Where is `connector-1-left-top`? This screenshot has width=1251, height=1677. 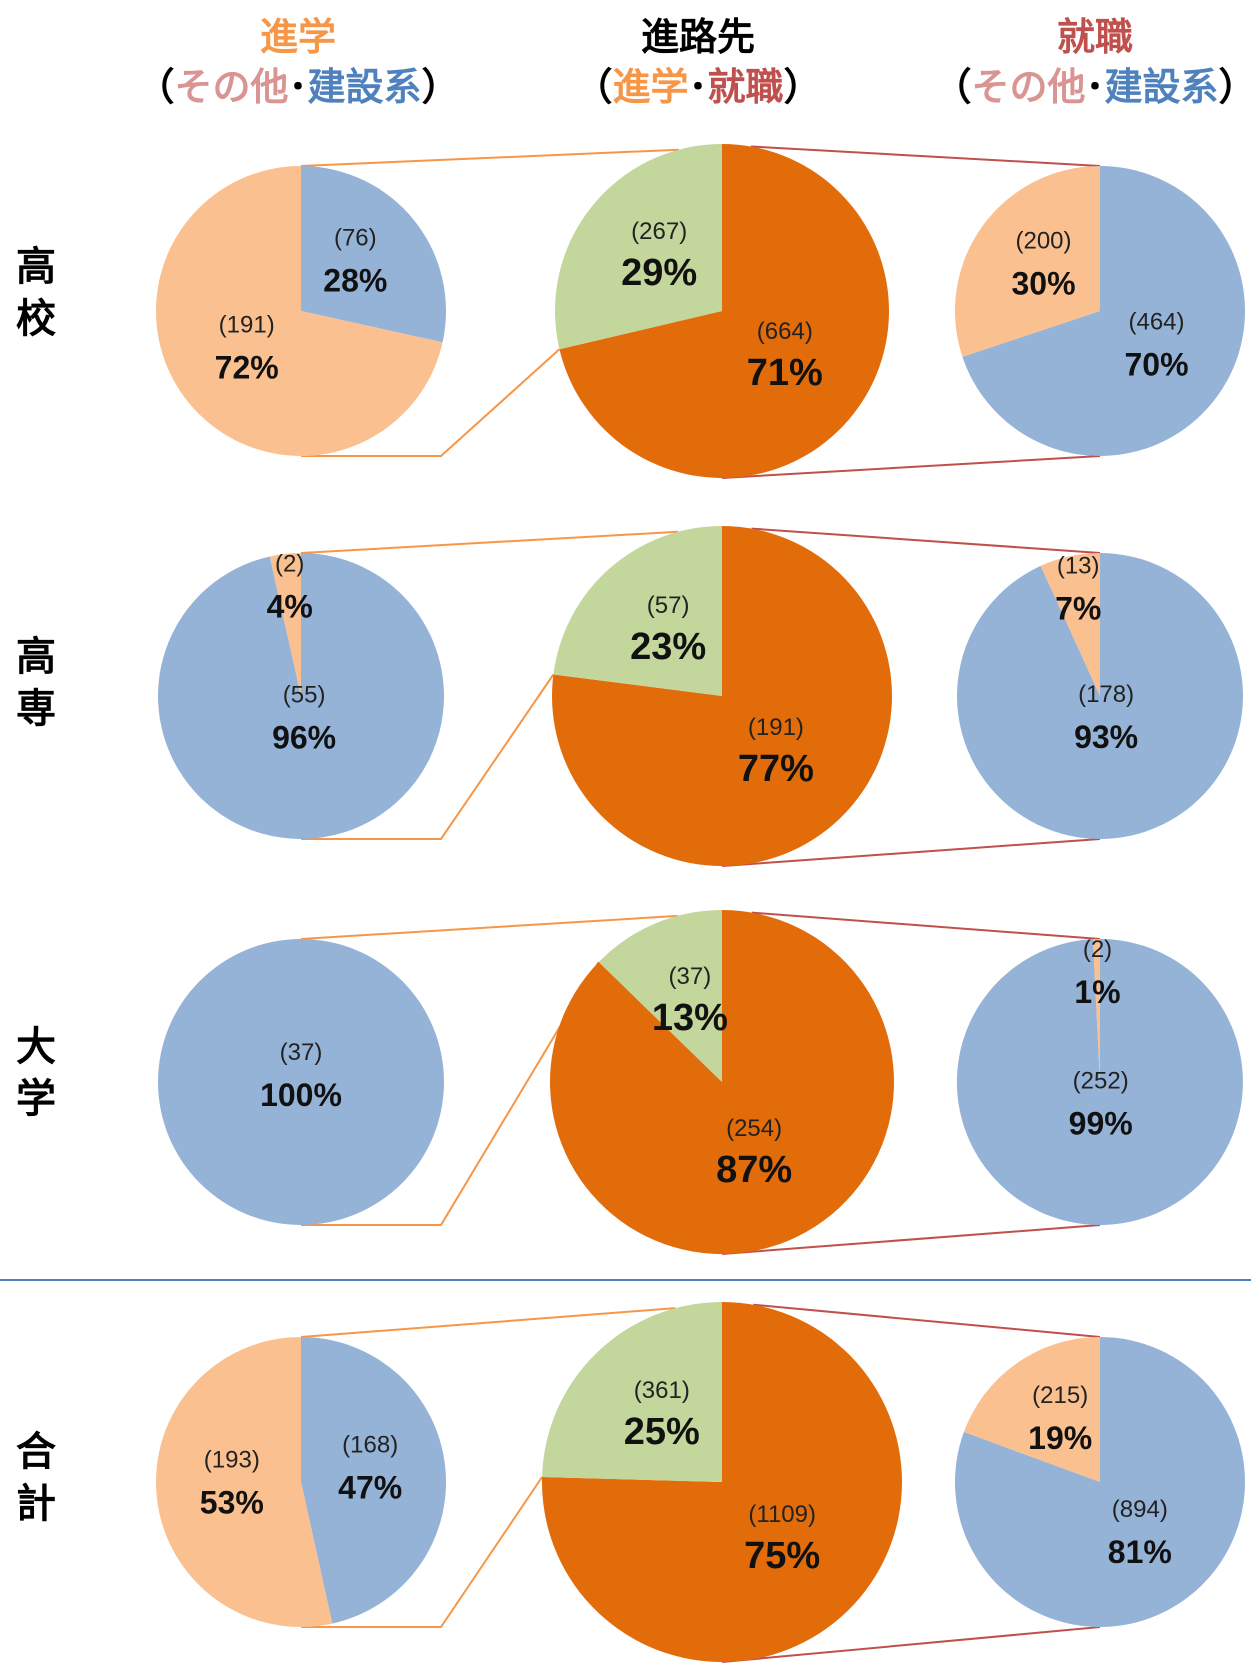
connector-1-left-top is located at coordinates (489, 542).